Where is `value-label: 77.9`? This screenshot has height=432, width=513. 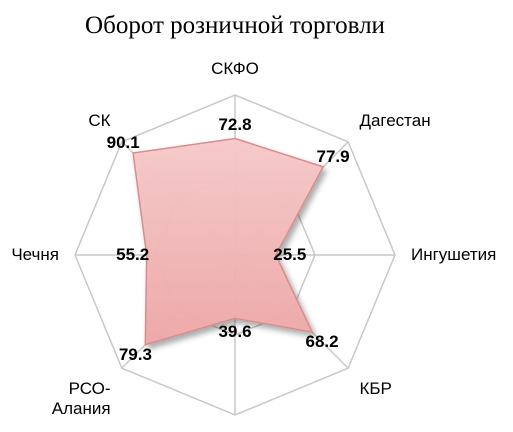 value-label: 77.9 is located at coordinates (333, 156).